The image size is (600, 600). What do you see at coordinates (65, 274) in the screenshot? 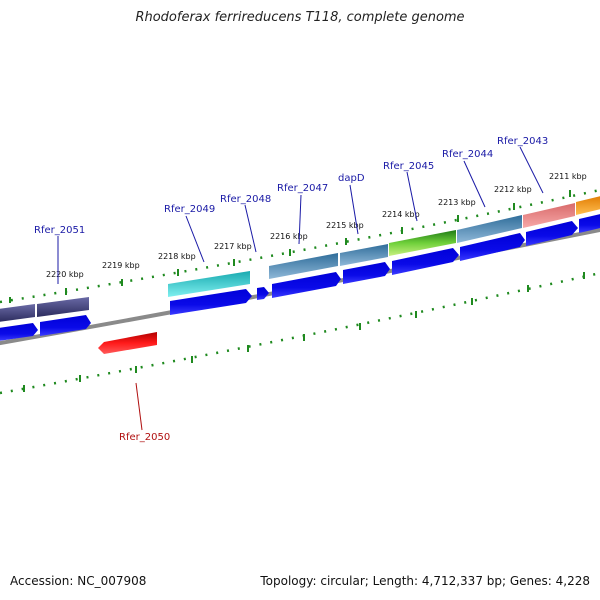
I see `scale-label: 2220 kbp` at bounding box center [65, 274].